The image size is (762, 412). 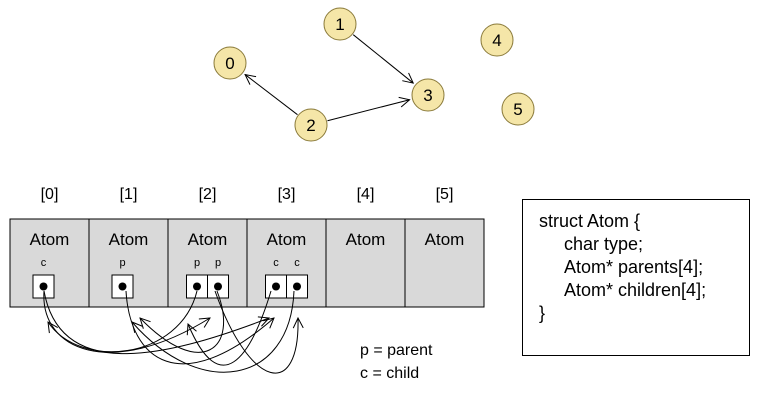 What do you see at coordinates (635, 290) in the screenshot?
I see `code-line-children: Atom* children[4];` at bounding box center [635, 290].